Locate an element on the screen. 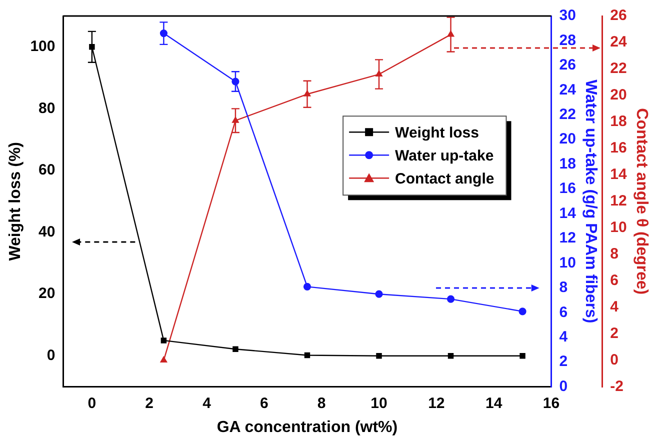 The height and width of the screenshot is (441, 659). x-tick-label: 4 is located at coordinates (207, 403).